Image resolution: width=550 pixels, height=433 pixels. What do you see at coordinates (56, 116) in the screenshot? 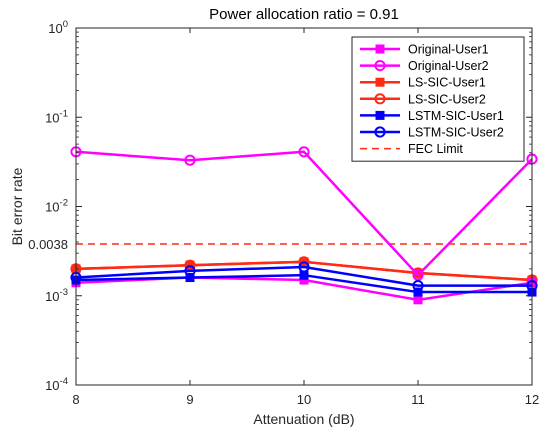
I see `y-tick-label: 10⁻¹` at bounding box center [56, 116].